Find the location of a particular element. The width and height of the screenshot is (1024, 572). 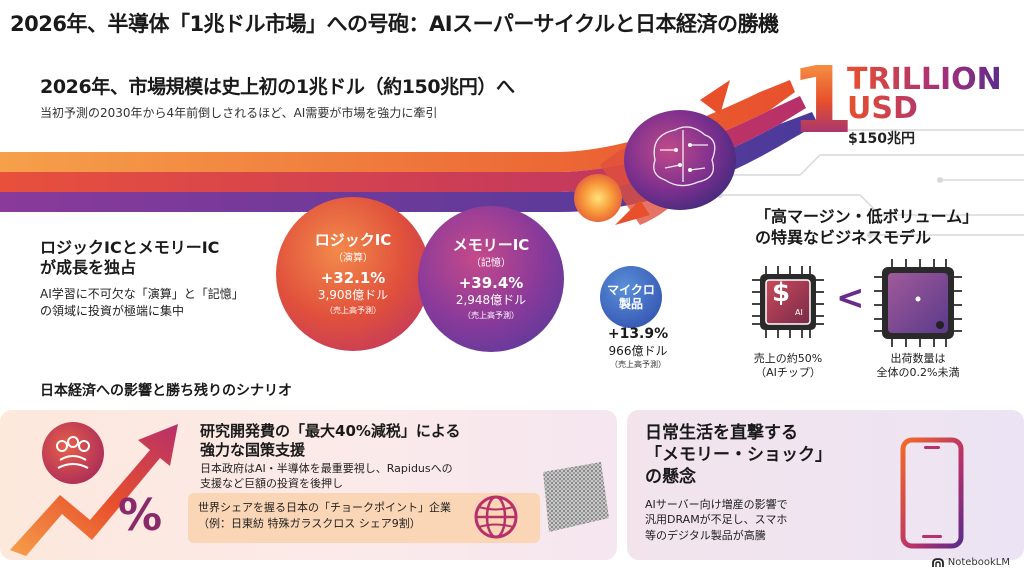

memory-shock-title: 日常生活を直撃する 「メモリー・ショック」 の懸念 is located at coordinates (738, 455).